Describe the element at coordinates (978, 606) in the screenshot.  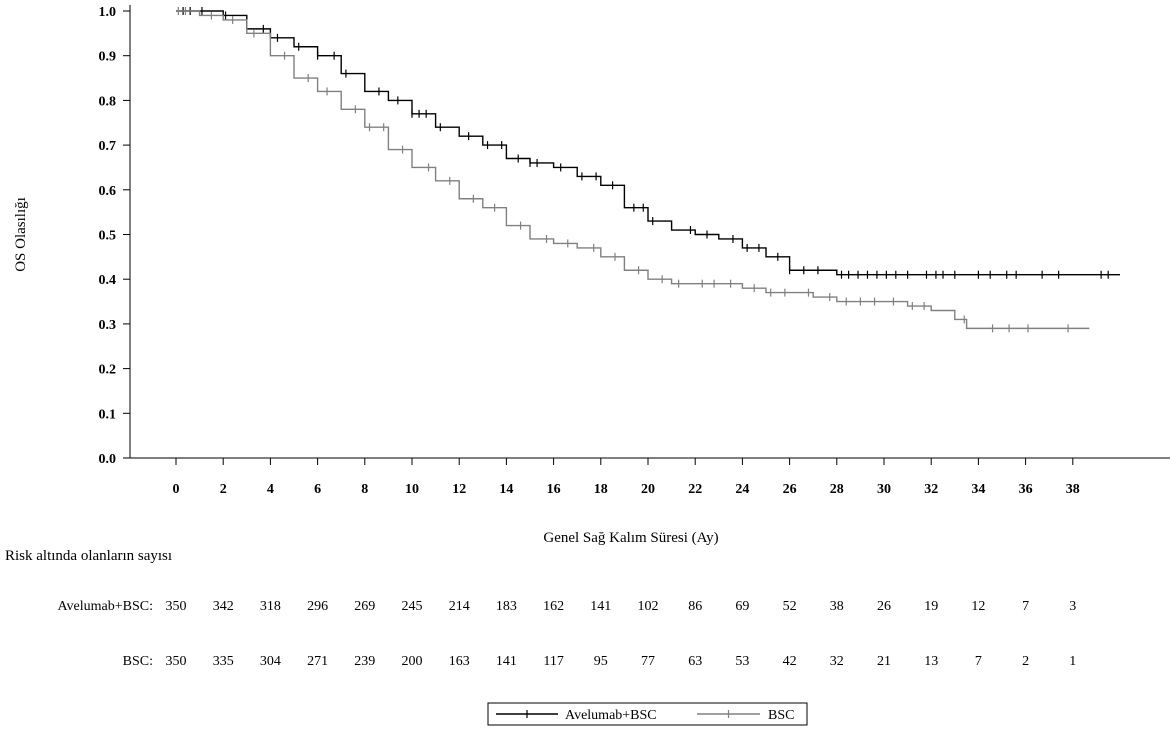
I see `risk-value: 12` at that location.